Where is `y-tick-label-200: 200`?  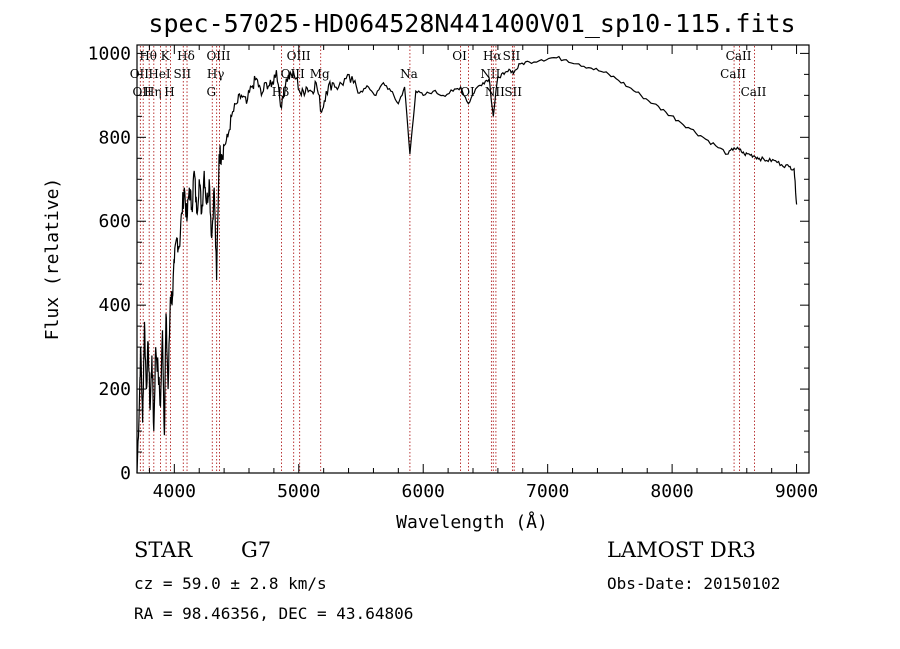 y-tick-label-200: 200 is located at coordinates (114, 389).